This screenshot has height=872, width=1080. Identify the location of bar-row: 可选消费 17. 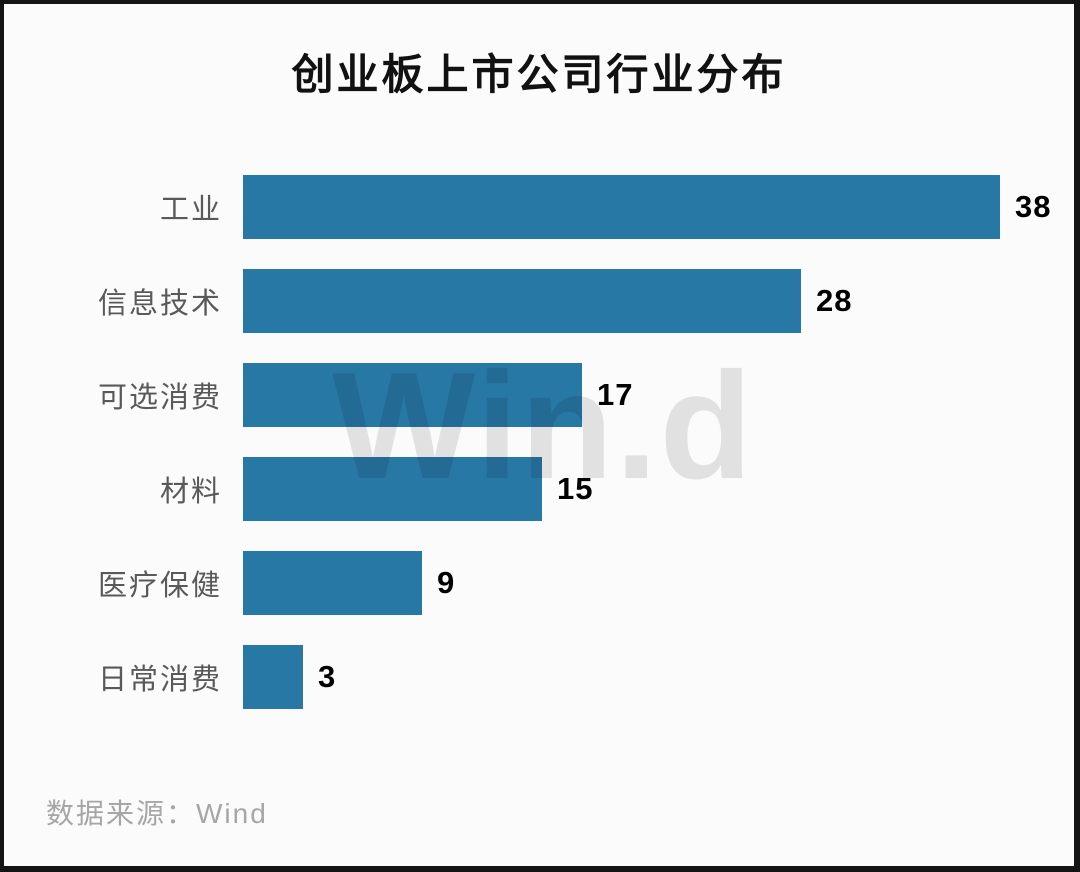
(539, 395).